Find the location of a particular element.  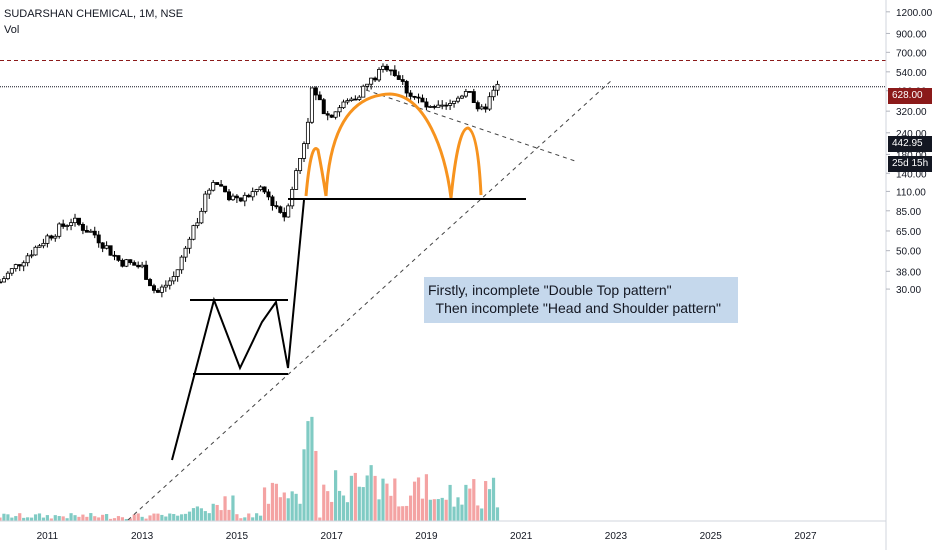

price-tick-label: 180.00 is located at coordinates (911, 155).